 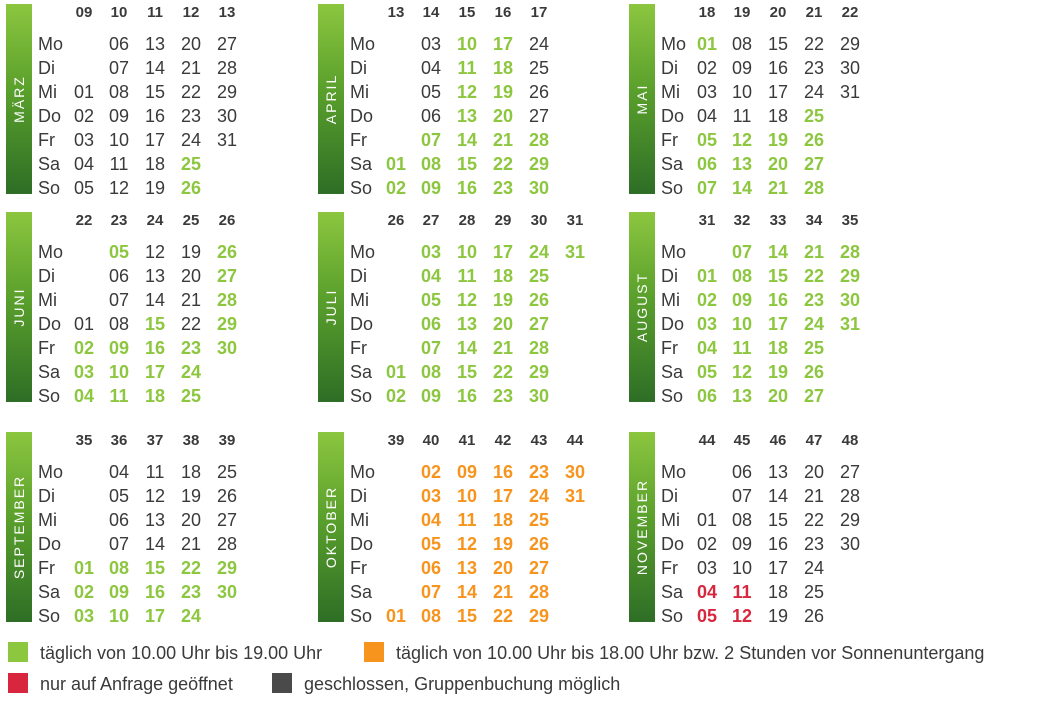 What do you see at coordinates (84, 396) in the screenshot?
I see `calendar-day: 04` at bounding box center [84, 396].